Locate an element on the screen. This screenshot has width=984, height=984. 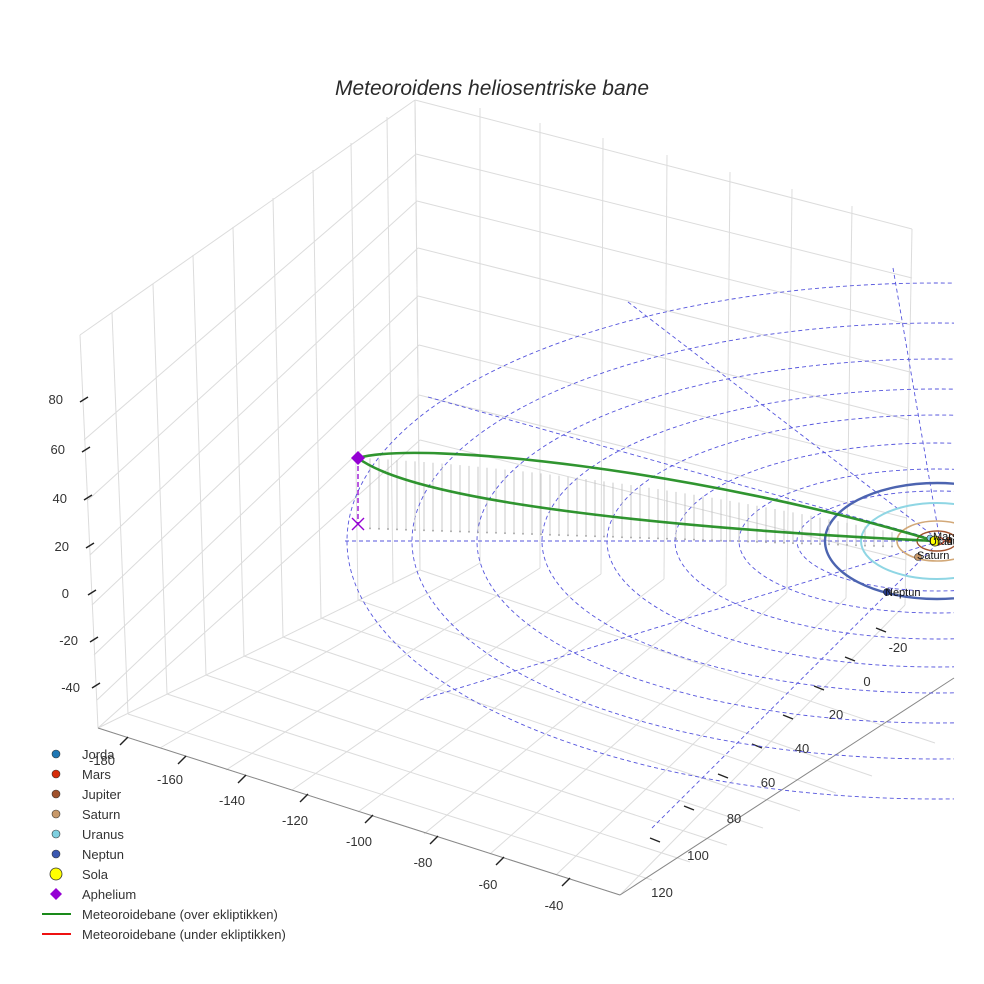
chart-title: Meteoroidens heliosentriske bane is located at coordinates (492, 88).